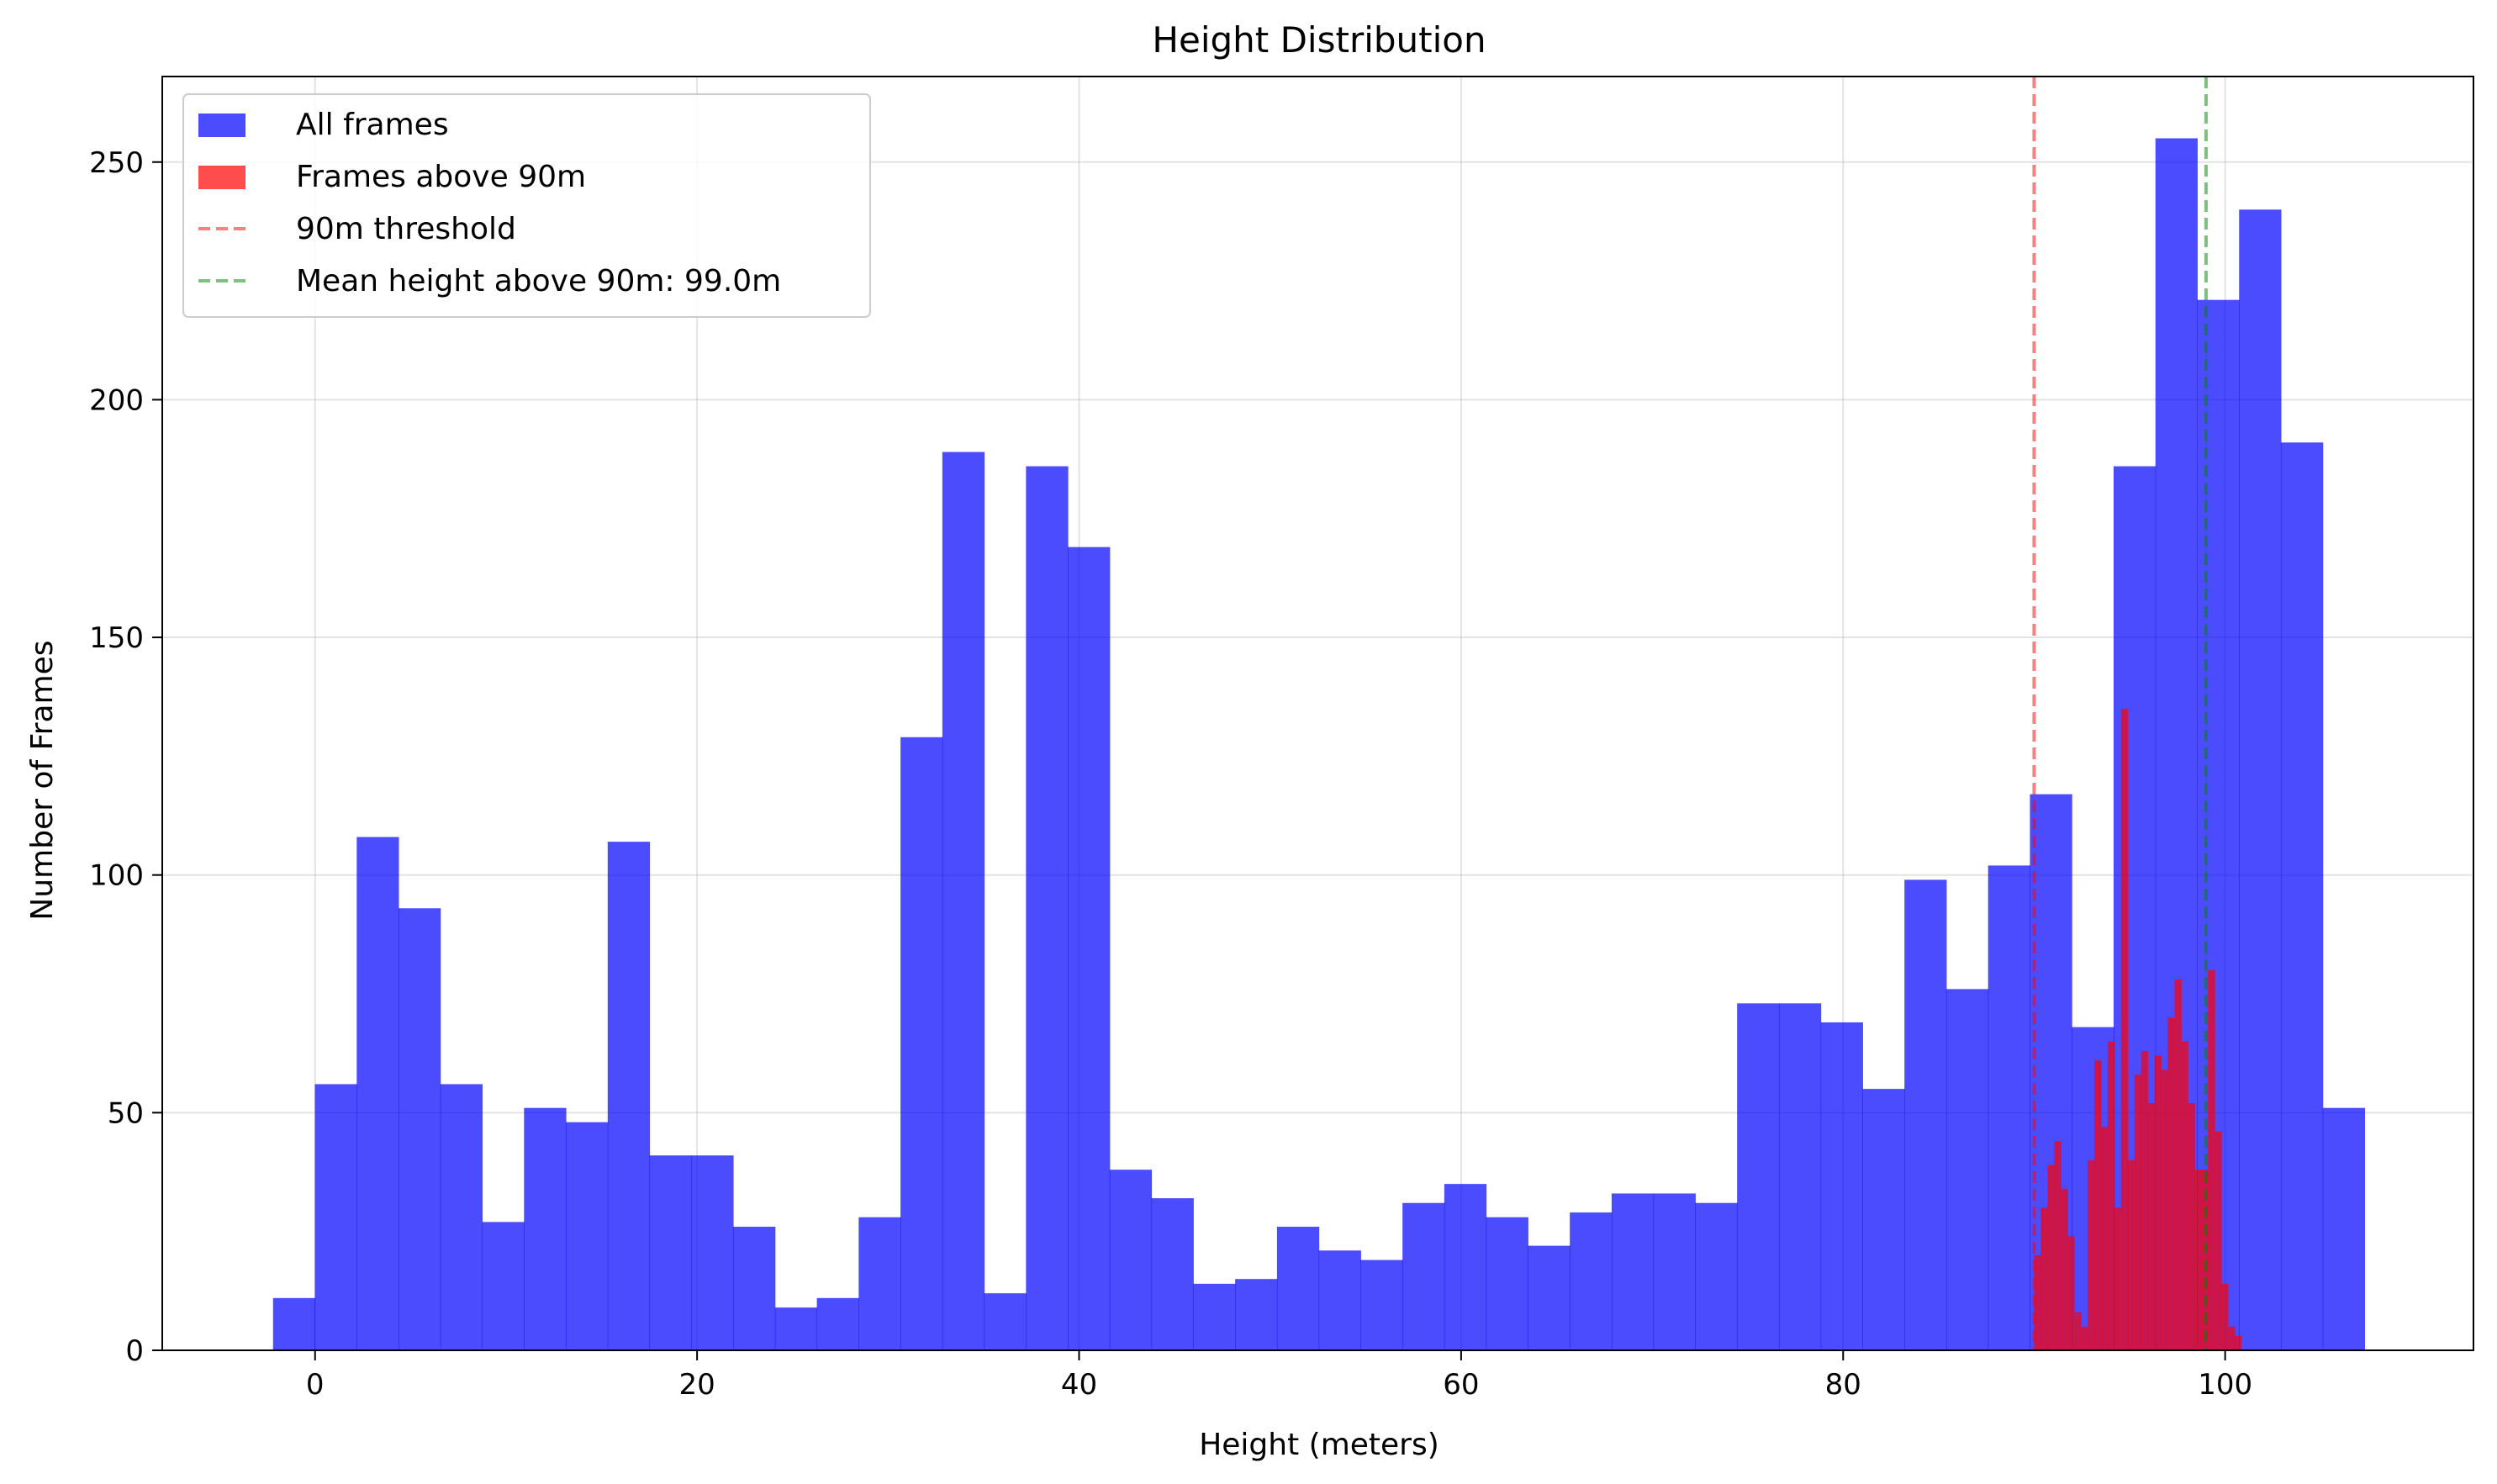  Describe the element at coordinates (1079, 1385) in the screenshot. I see `x-tick-label: 40` at that location.